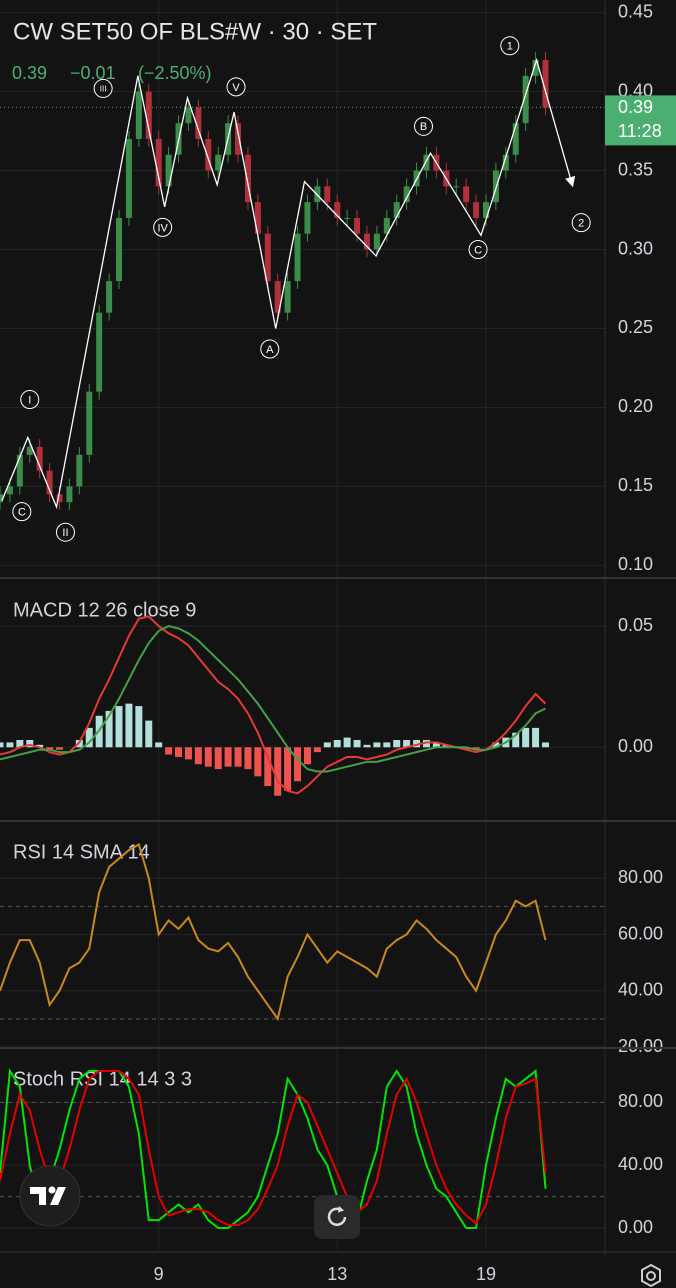  I want to click on settings-button, so click(651, 1275).